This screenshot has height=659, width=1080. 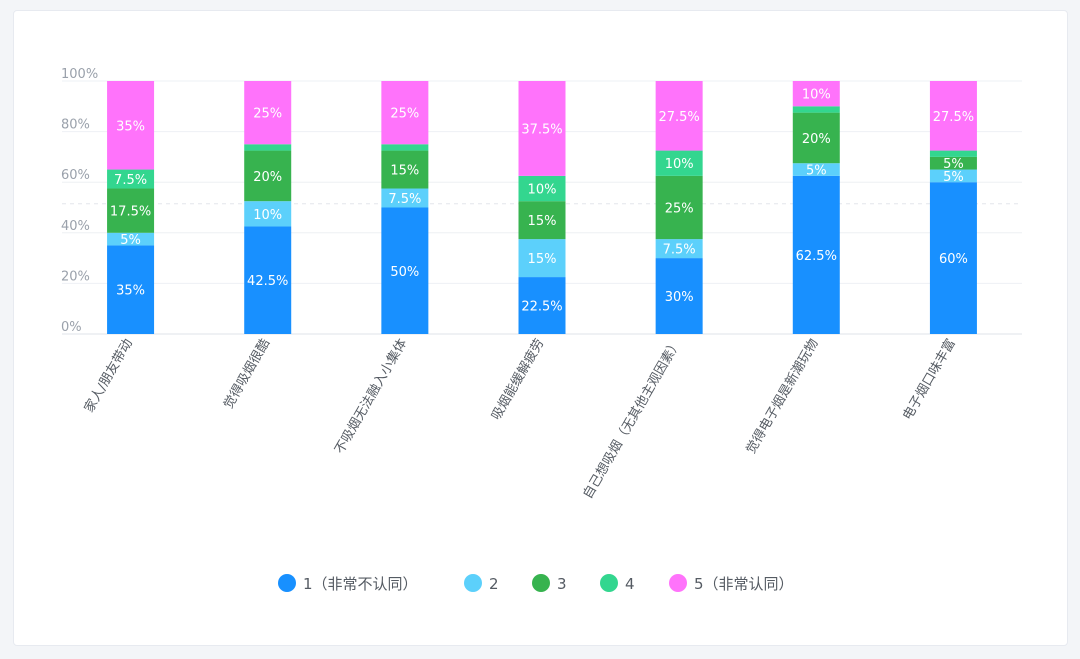 What do you see at coordinates (782, 396) in the screenshot?
I see `x-tick-label: 觉得电子烟是新潮玩物` at bounding box center [782, 396].